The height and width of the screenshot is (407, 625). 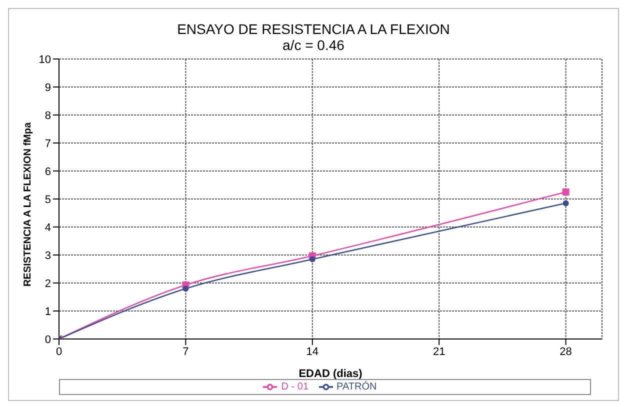 I want to click on y-tick-label: 4, so click(x=47, y=228).